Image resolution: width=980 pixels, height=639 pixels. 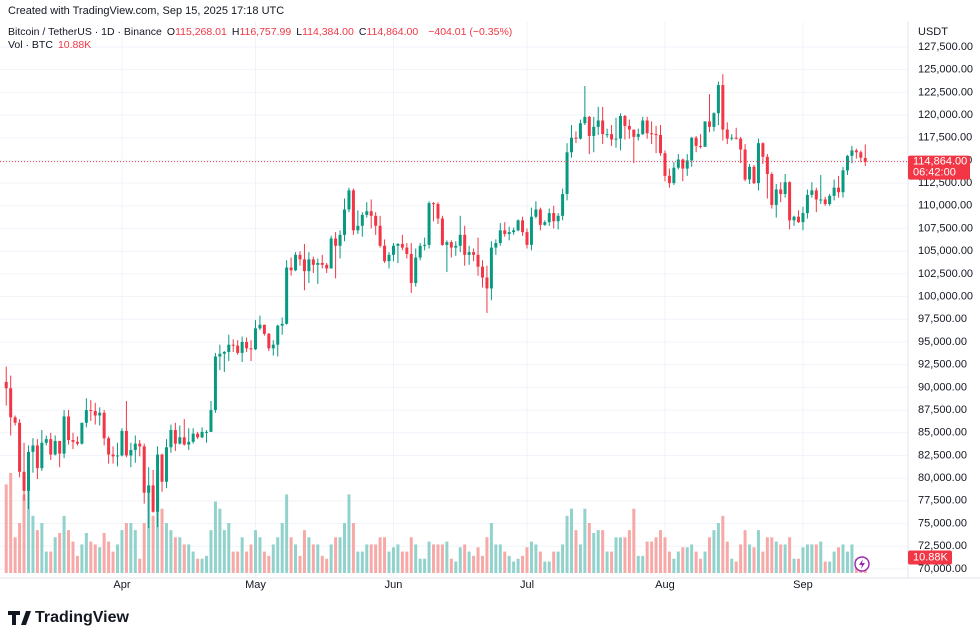 I want to click on y-tick-label: 102,500.00, so click(x=945, y=274).